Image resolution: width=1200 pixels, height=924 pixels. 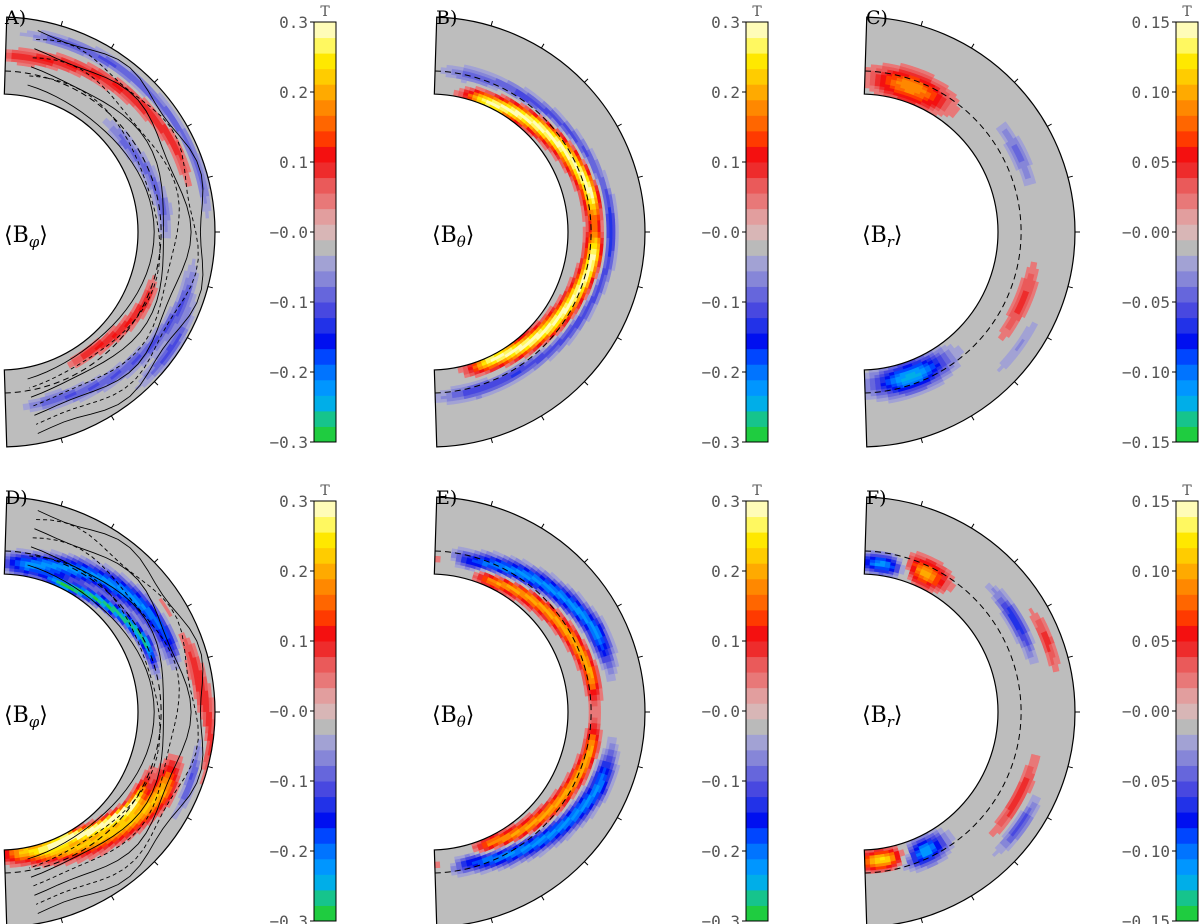 I want to click on colorbar-C: T 0.15 0.10 0.05 −0.00 −0.05 −0.10 −0.15, so click(x=1160, y=228).